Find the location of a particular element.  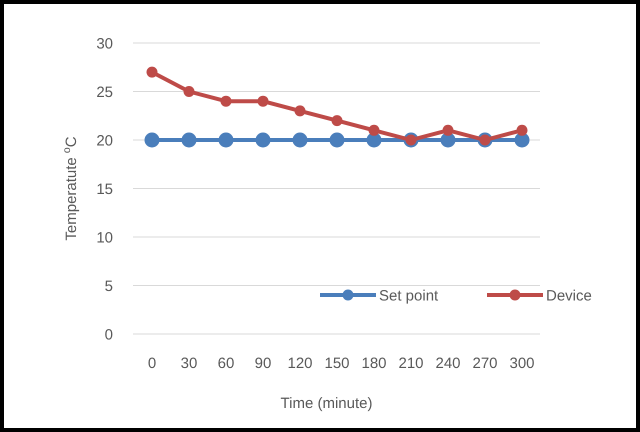

x-axis-title: Time (minute) is located at coordinates (326, 403).